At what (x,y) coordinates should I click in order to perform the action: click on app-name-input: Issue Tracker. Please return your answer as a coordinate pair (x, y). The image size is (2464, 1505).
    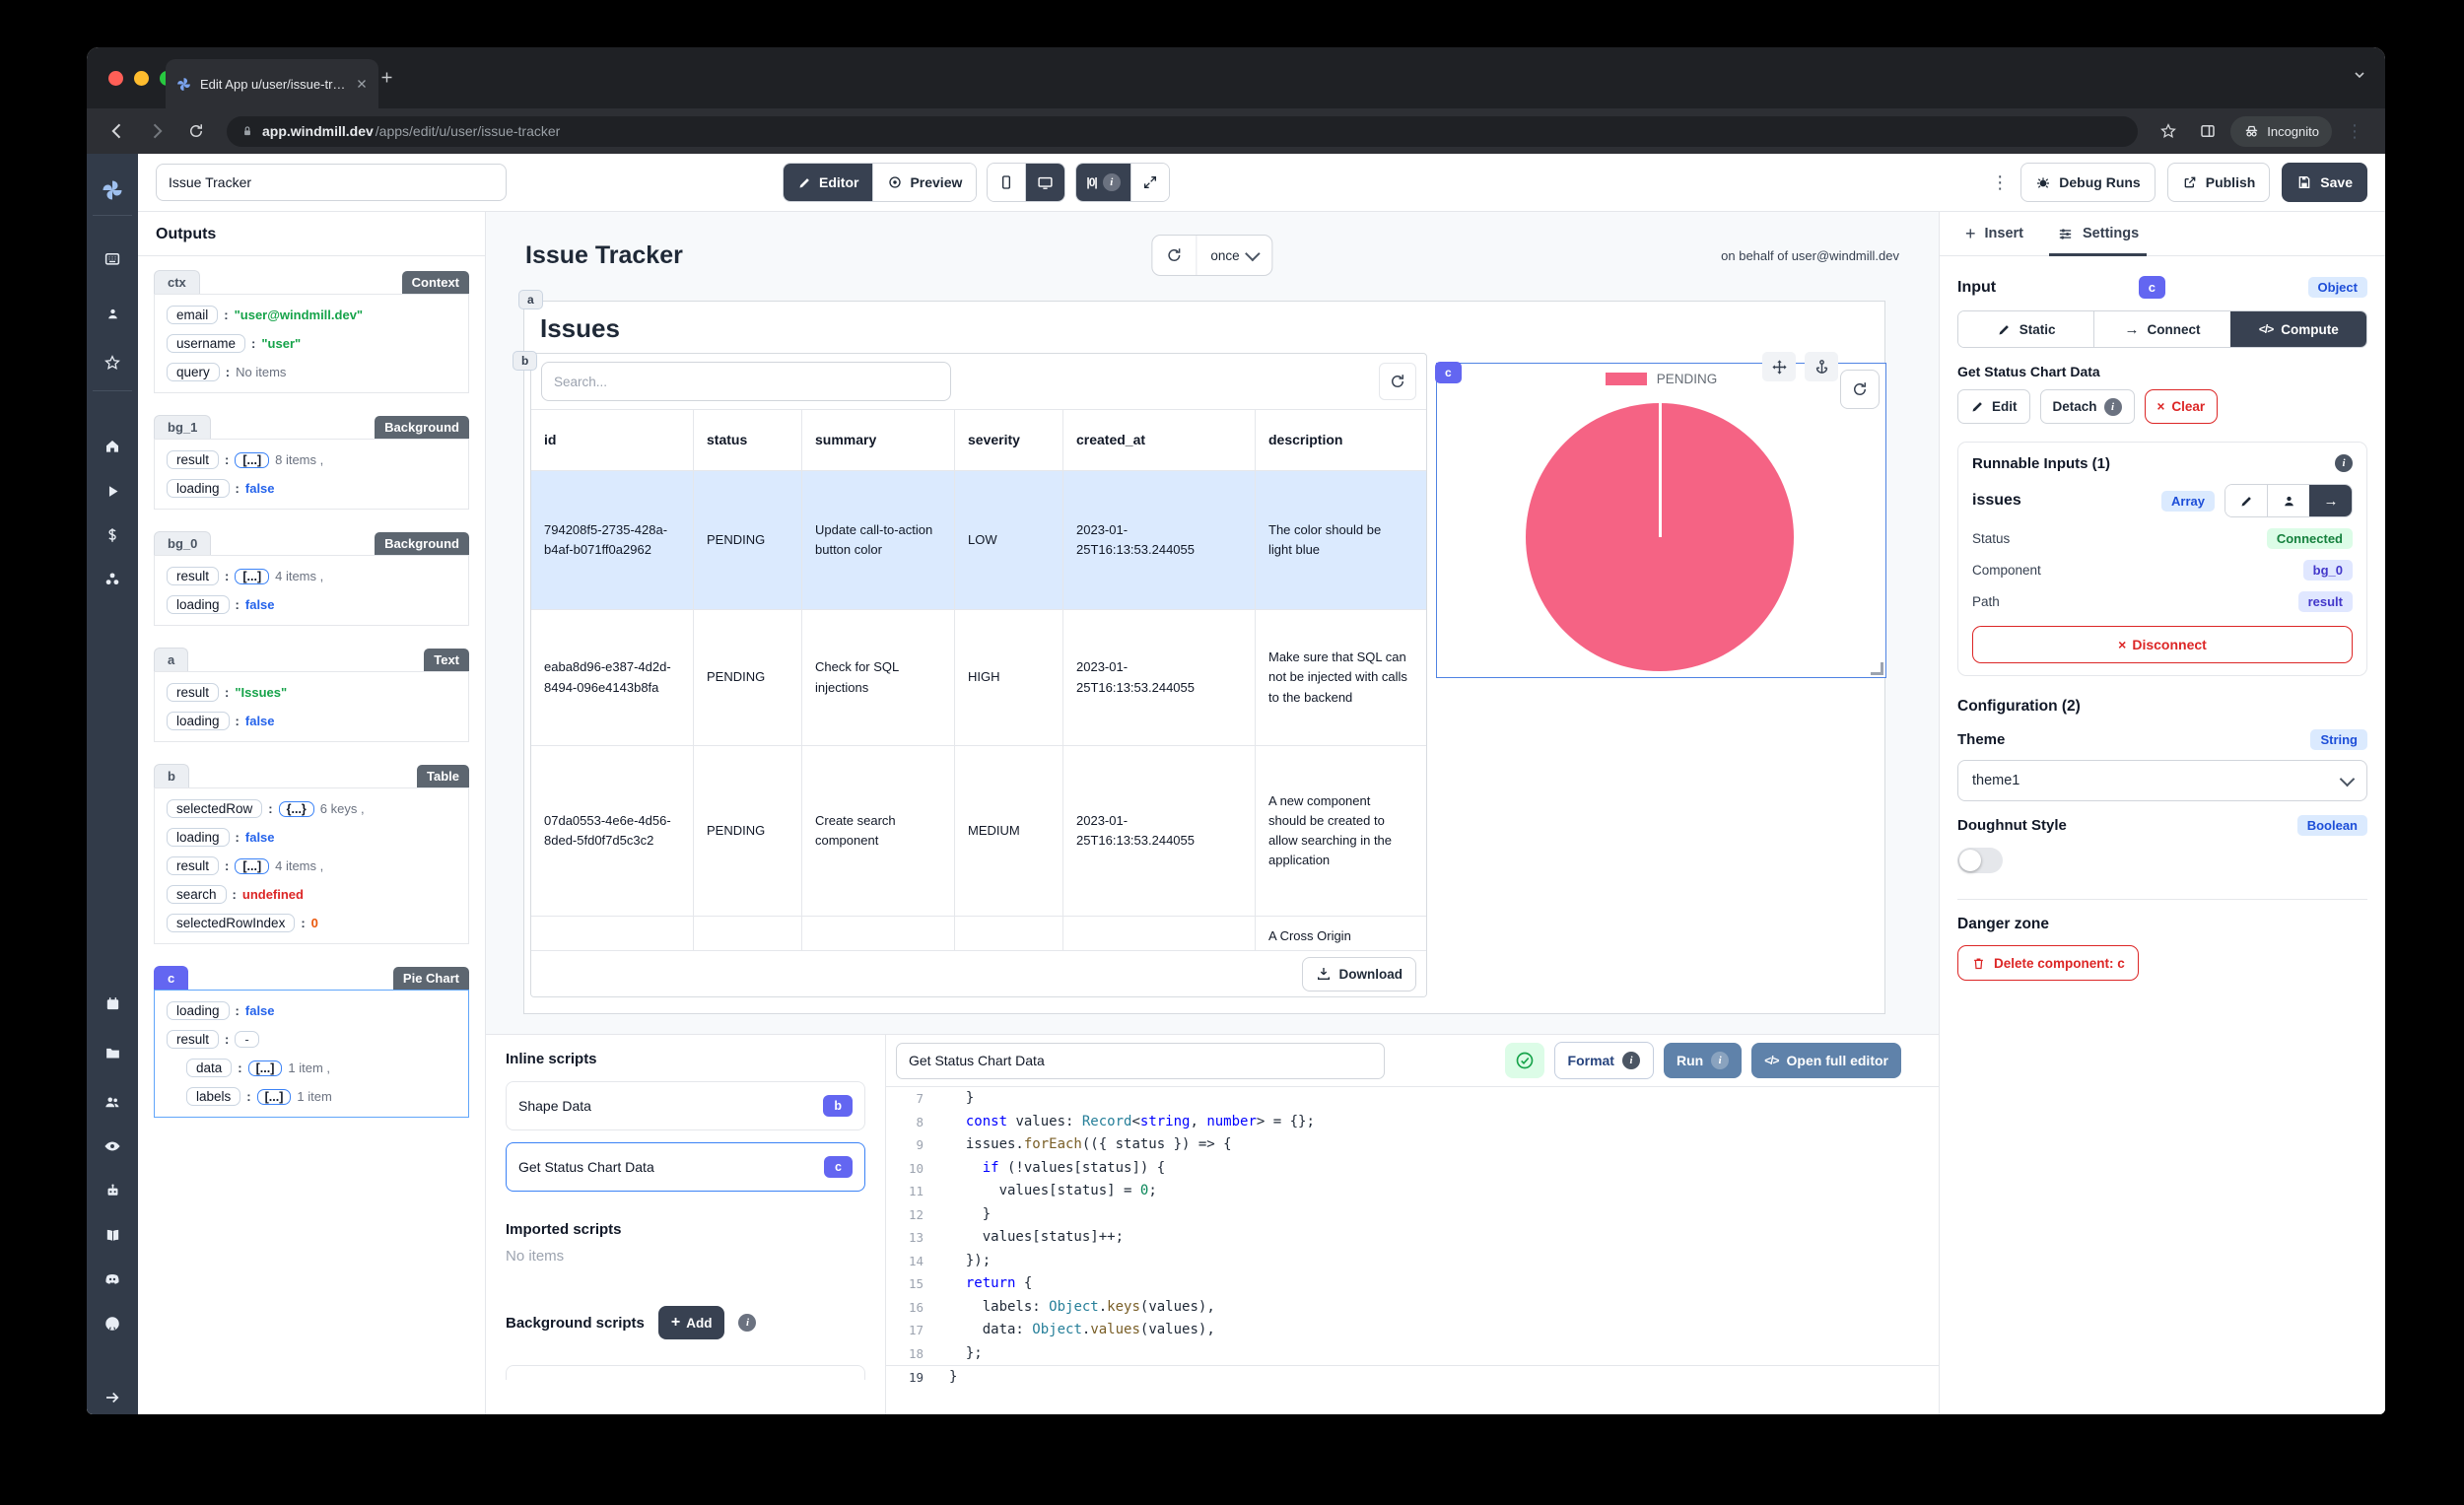
    Looking at the image, I should click on (331, 182).